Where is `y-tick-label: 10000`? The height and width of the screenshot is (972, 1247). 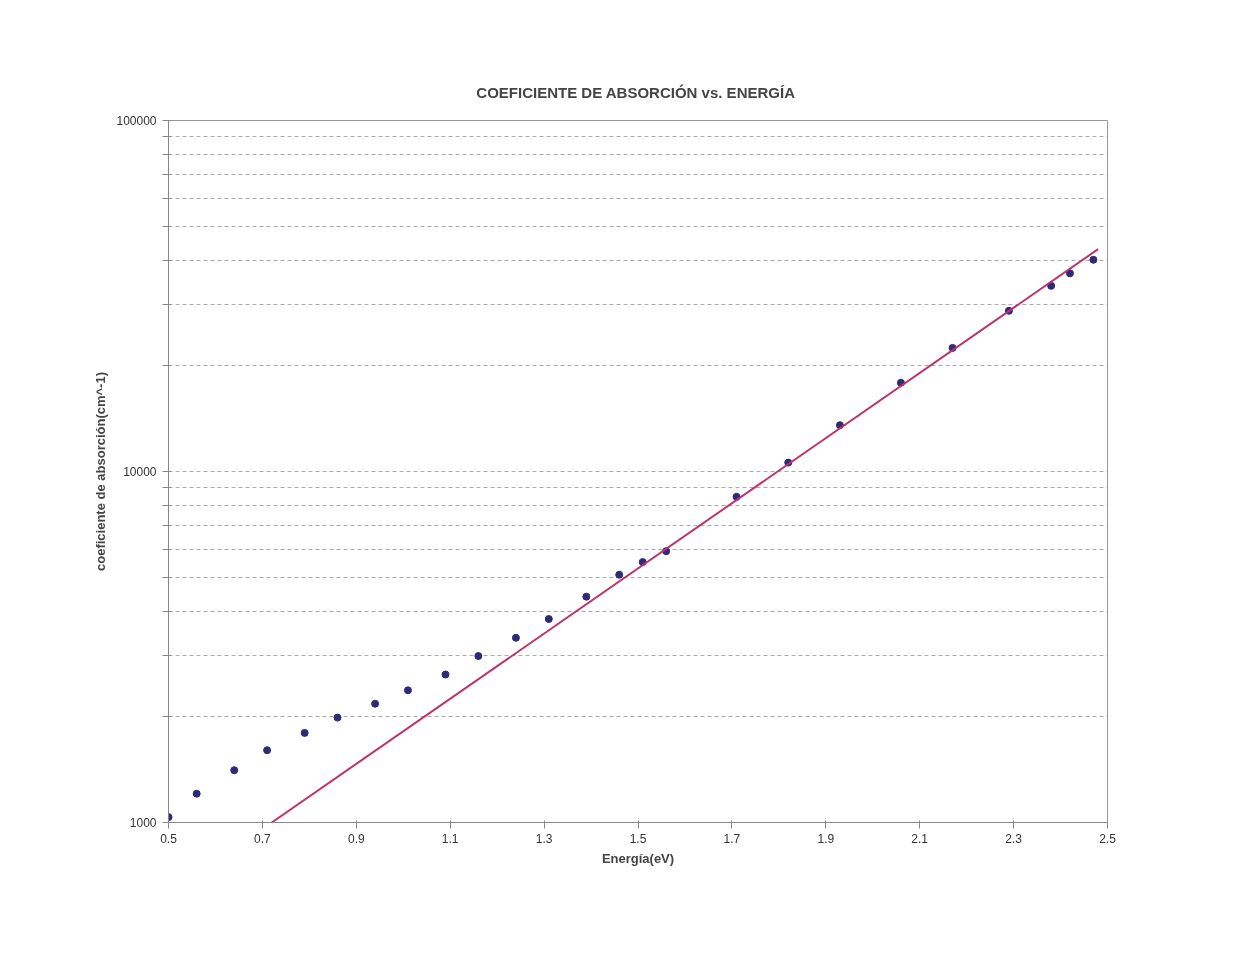 y-tick-label: 10000 is located at coordinates (140, 472).